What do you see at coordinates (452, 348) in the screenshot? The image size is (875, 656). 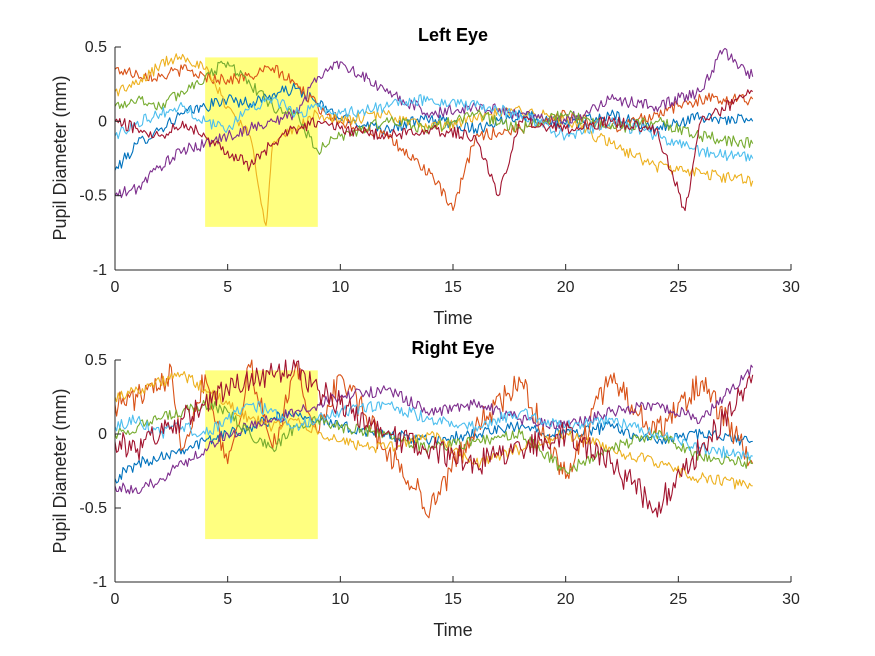 I see `chart-title: Right Eye` at bounding box center [452, 348].